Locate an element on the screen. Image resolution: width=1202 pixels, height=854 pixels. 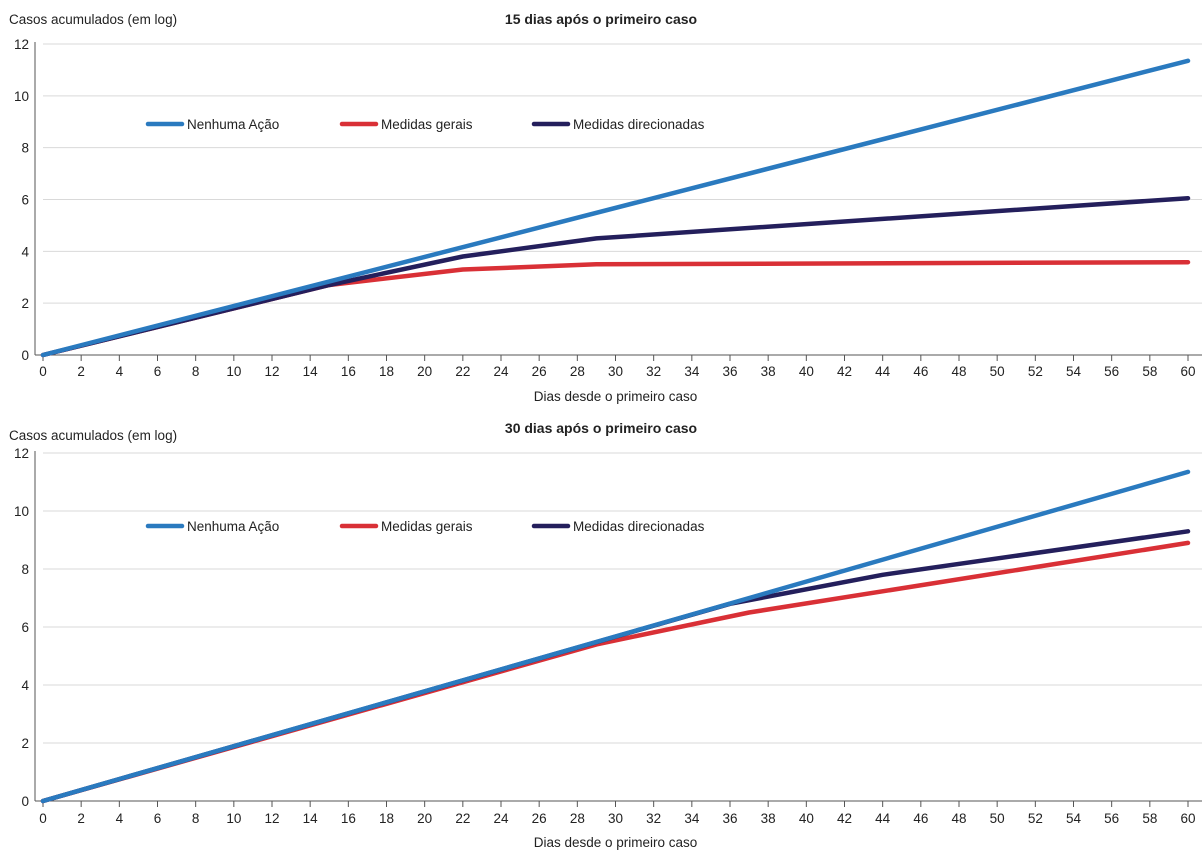
chart-title: 15 dias após o primeiro caso is located at coordinates (601, 19).